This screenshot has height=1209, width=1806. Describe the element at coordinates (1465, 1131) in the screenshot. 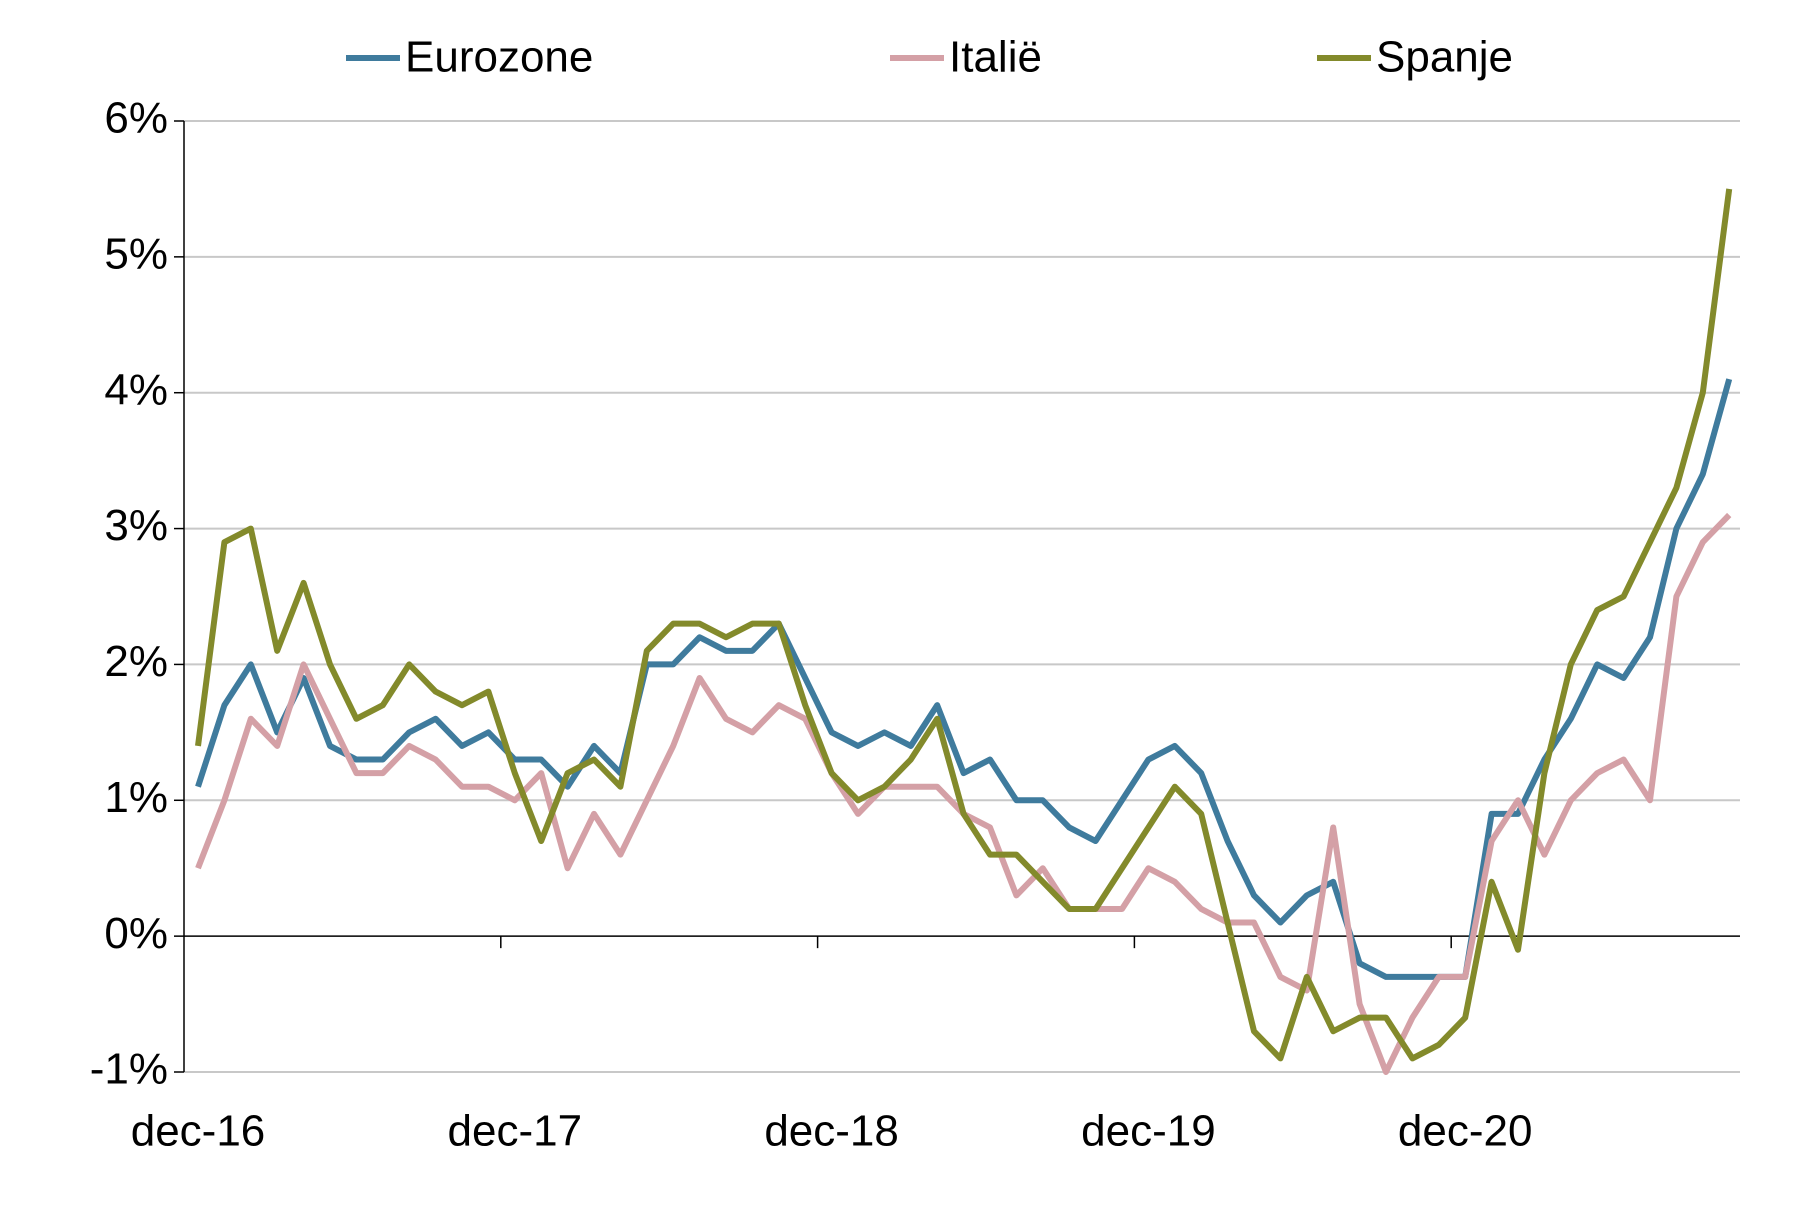

I see `x-tick-label: dec-20` at that location.